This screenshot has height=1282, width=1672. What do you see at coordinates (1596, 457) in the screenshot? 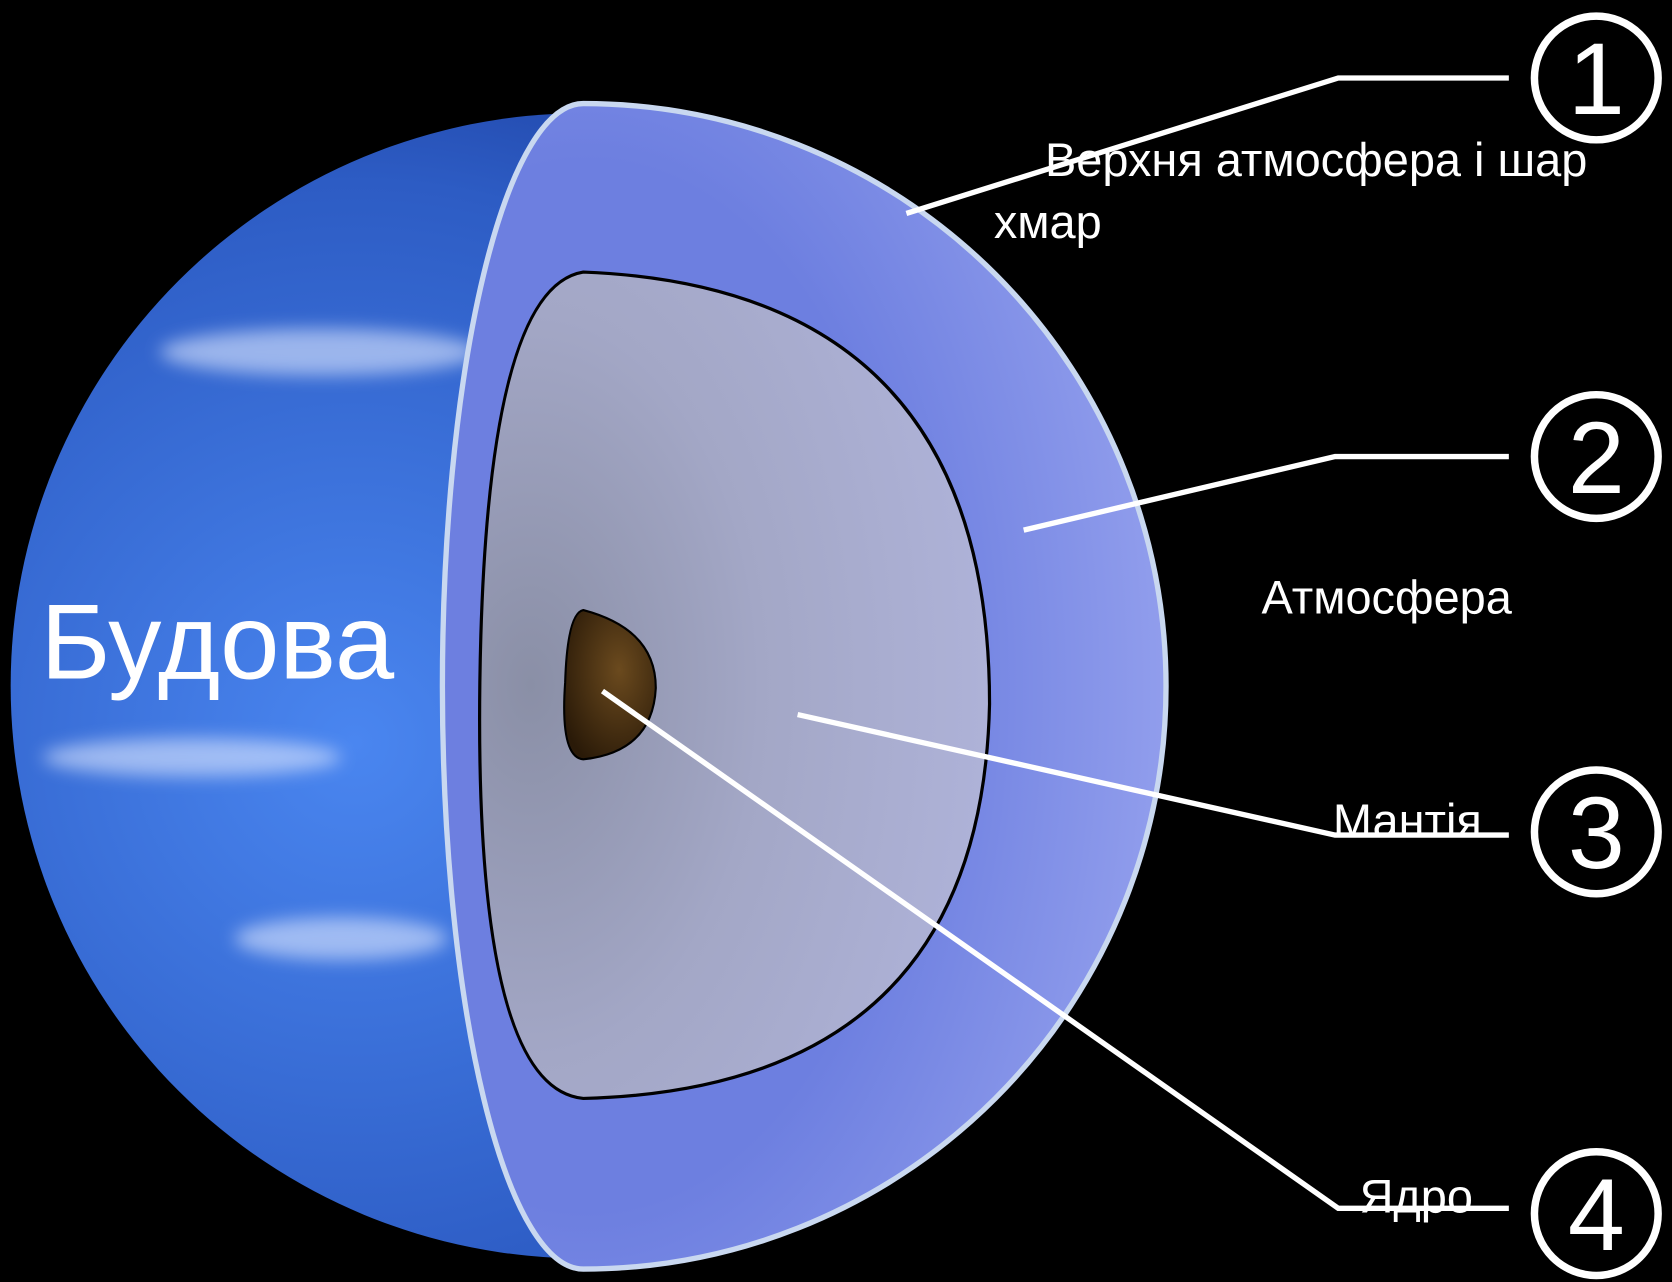
I see `layer-number: 2` at bounding box center [1596, 457].